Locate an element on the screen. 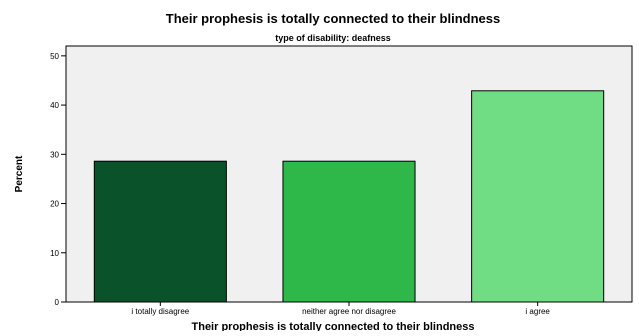 The height and width of the screenshot is (336, 639). x-category-label: neither agree nor disagree is located at coordinates (349, 311).